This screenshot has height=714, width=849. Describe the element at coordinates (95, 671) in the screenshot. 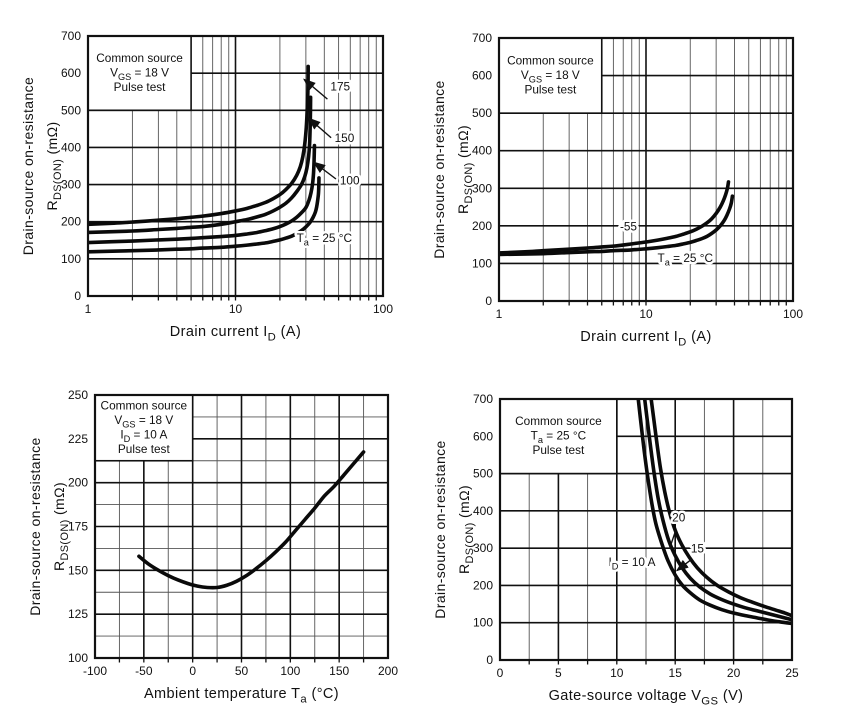

I see `x-tick-label: -100` at that location.